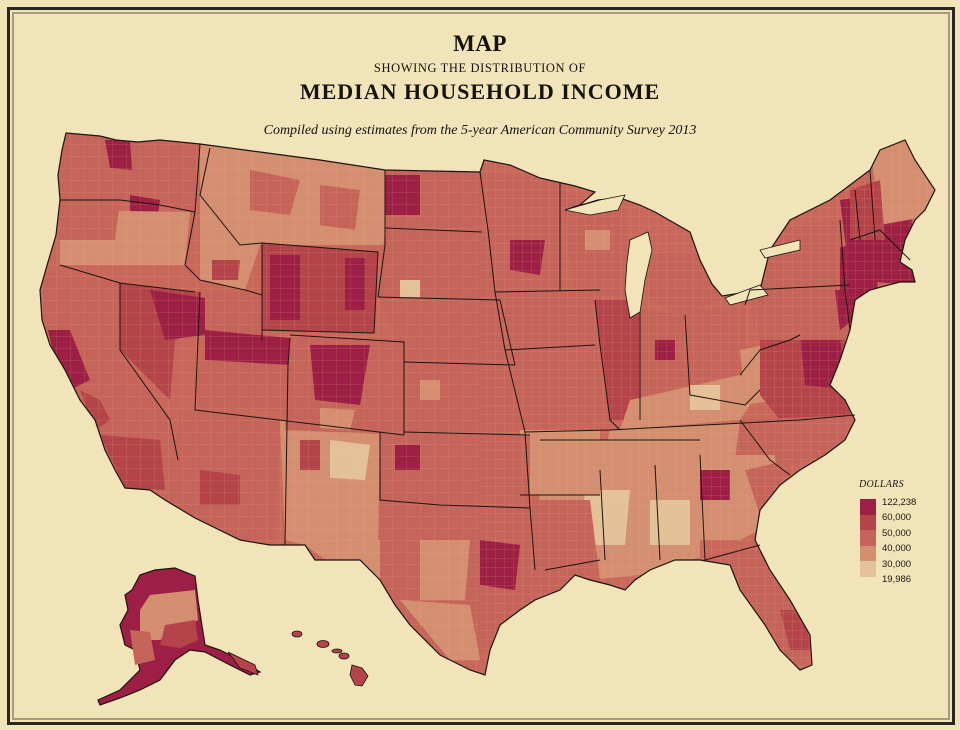 This screenshot has height=730, width=960. What do you see at coordinates (881, 484) in the screenshot?
I see `legend-title: DOLLARS` at bounding box center [881, 484].